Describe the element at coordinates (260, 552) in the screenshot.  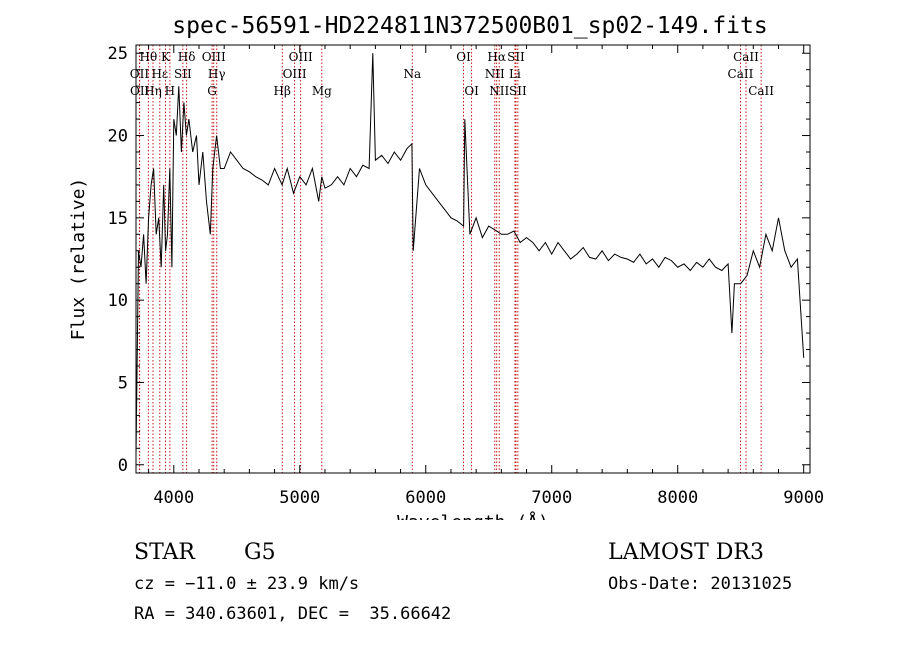
I see `object-subclass: G5` at that location.